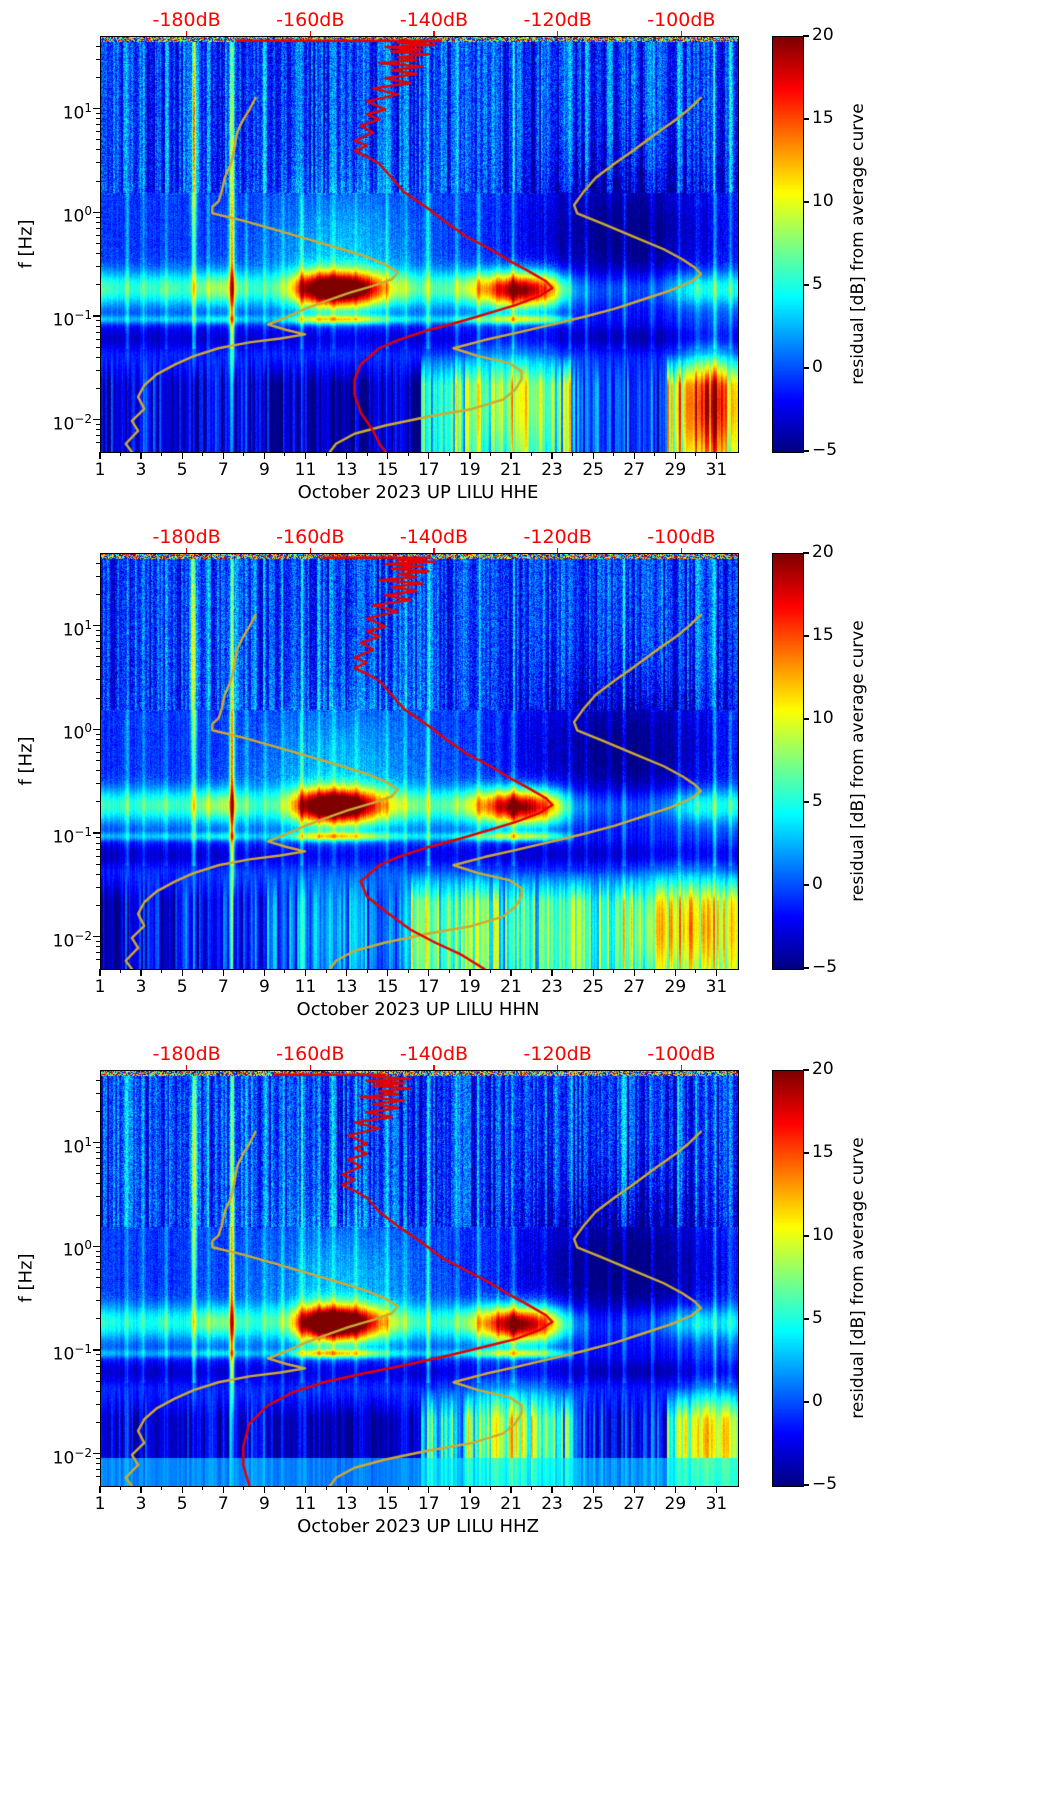 This screenshot has height=1806, width=1052. I want to click on colorbar, so click(788, 244).